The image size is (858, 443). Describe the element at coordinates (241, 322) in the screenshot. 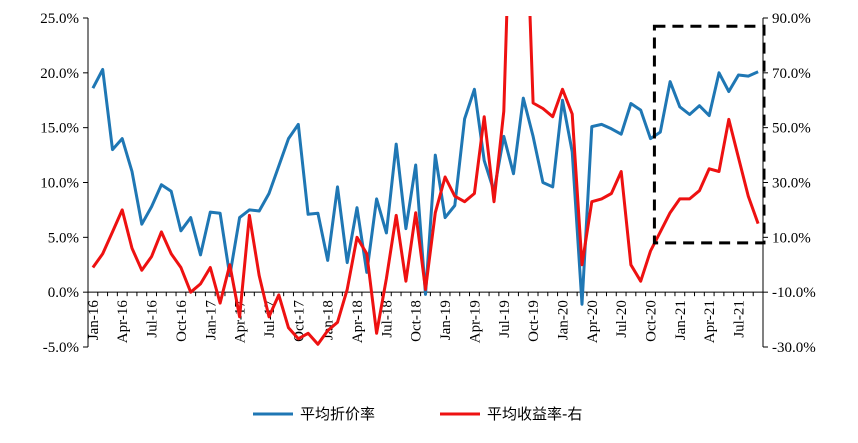

I see `x-tick-label: Apr-17` at that location.